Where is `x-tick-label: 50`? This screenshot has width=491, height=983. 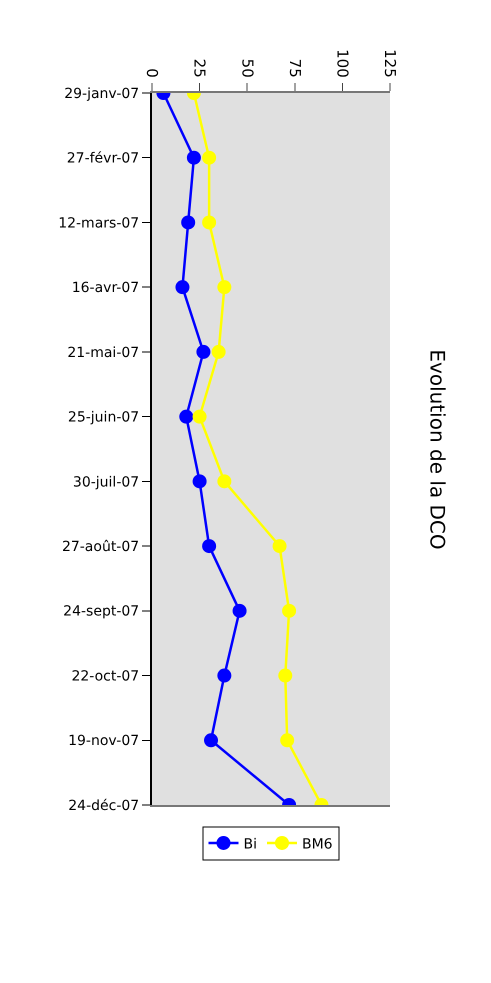 x-tick-label: 50 is located at coordinates (247, 68).